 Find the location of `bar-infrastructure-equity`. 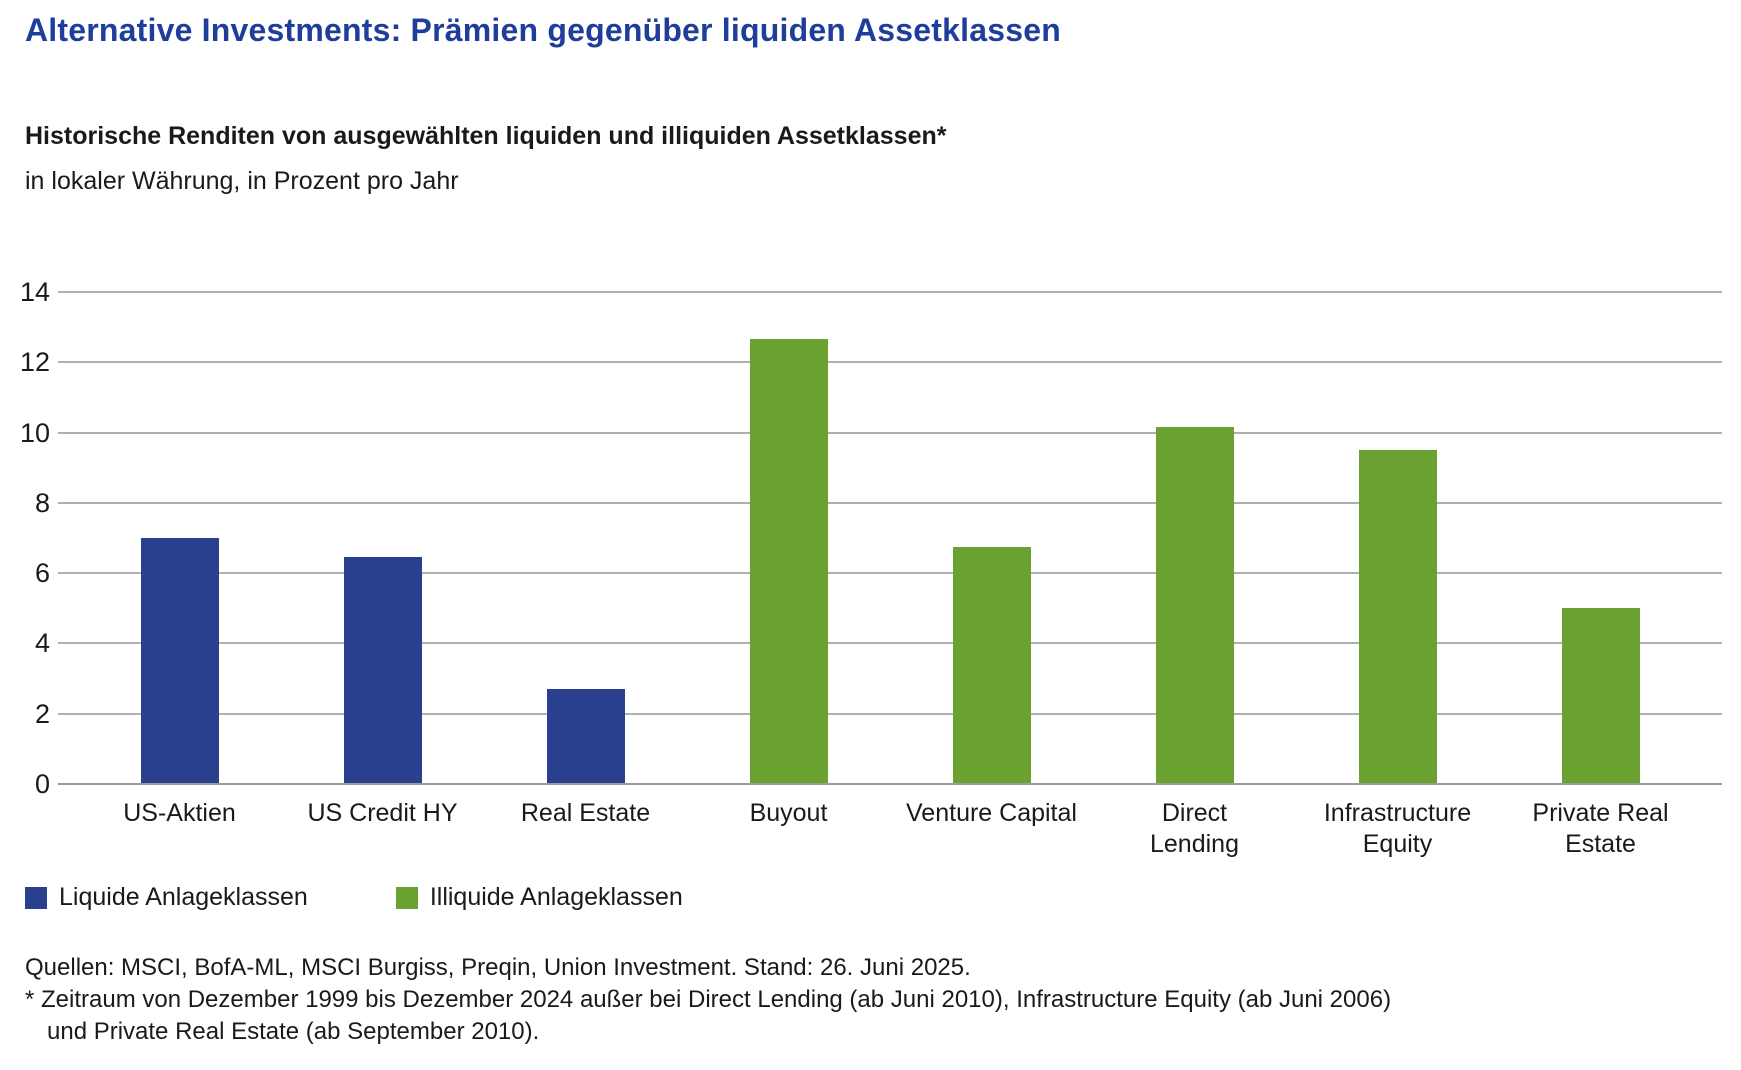

bar-infrastructure-equity is located at coordinates (1397, 617).